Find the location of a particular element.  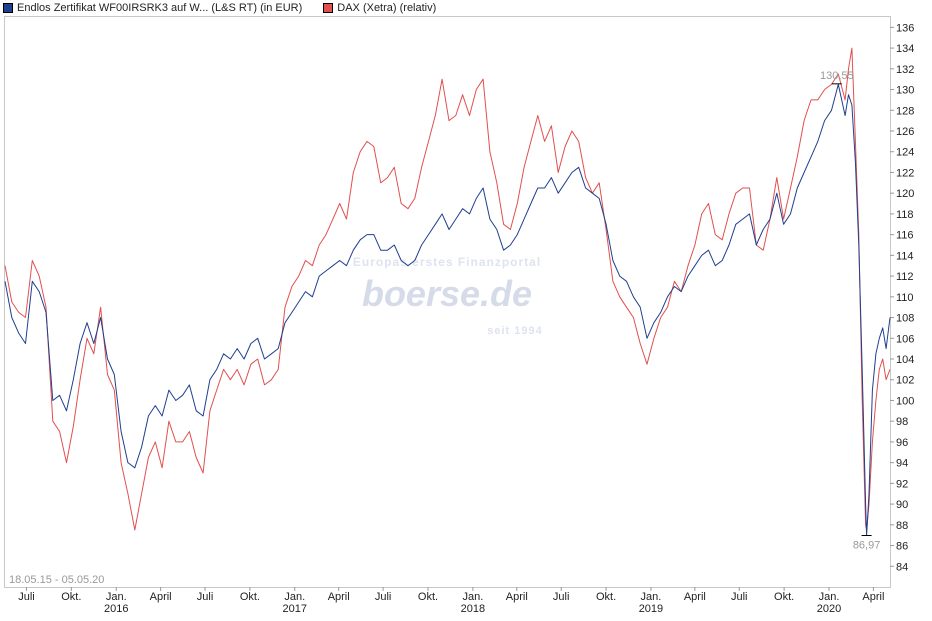

y-tick-label: 116 is located at coordinates (905, 236).